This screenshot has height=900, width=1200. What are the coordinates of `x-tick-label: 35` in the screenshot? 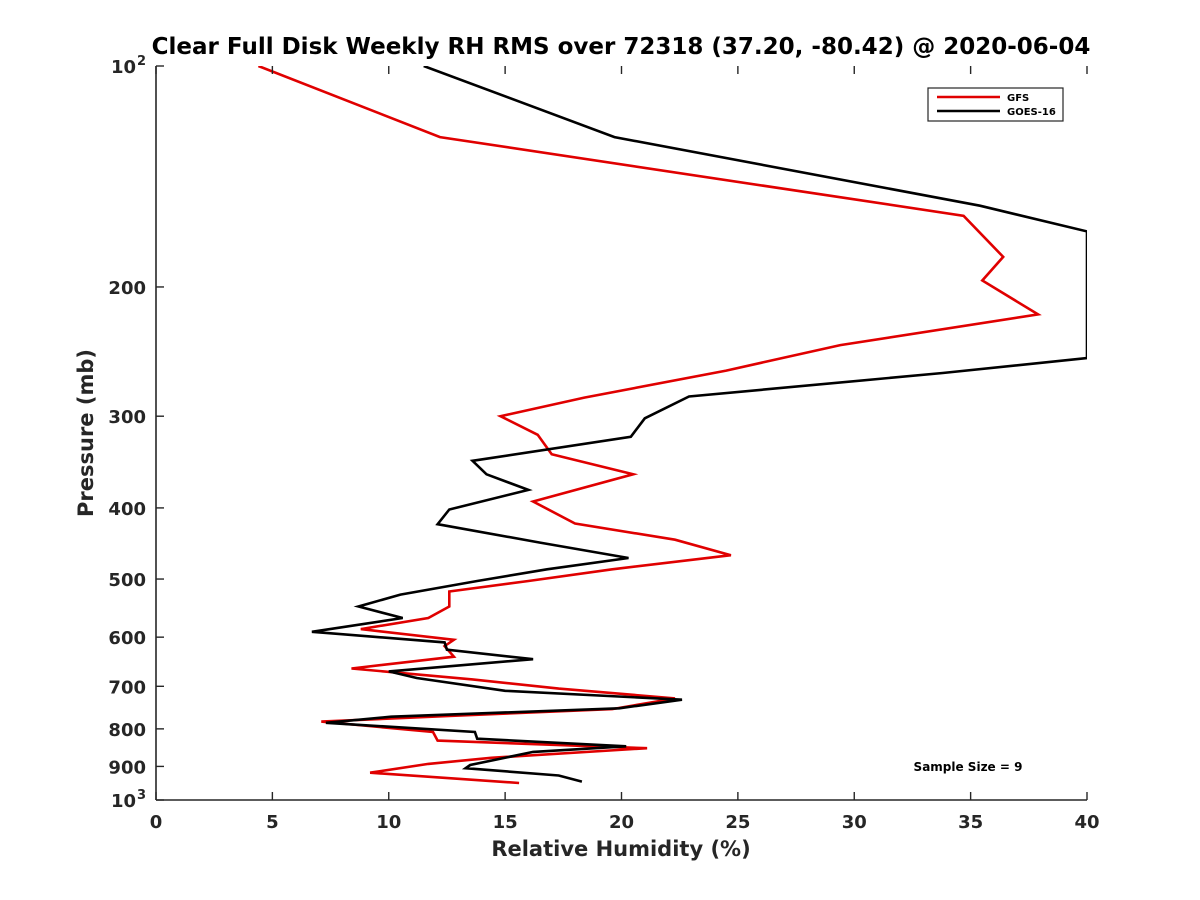 It's located at (970, 822).